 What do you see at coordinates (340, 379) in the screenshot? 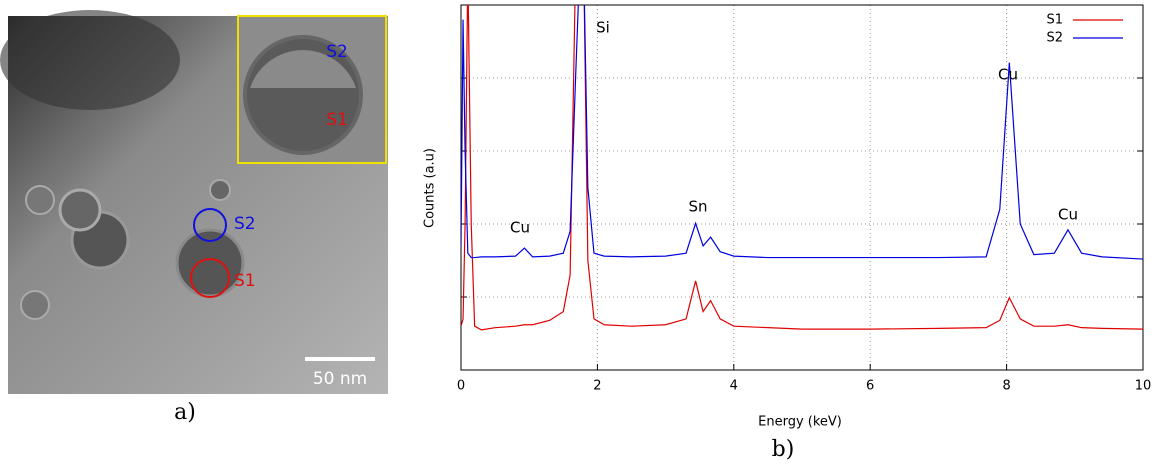
I see `scale-bar-label: 50 nm` at bounding box center [340, 379].